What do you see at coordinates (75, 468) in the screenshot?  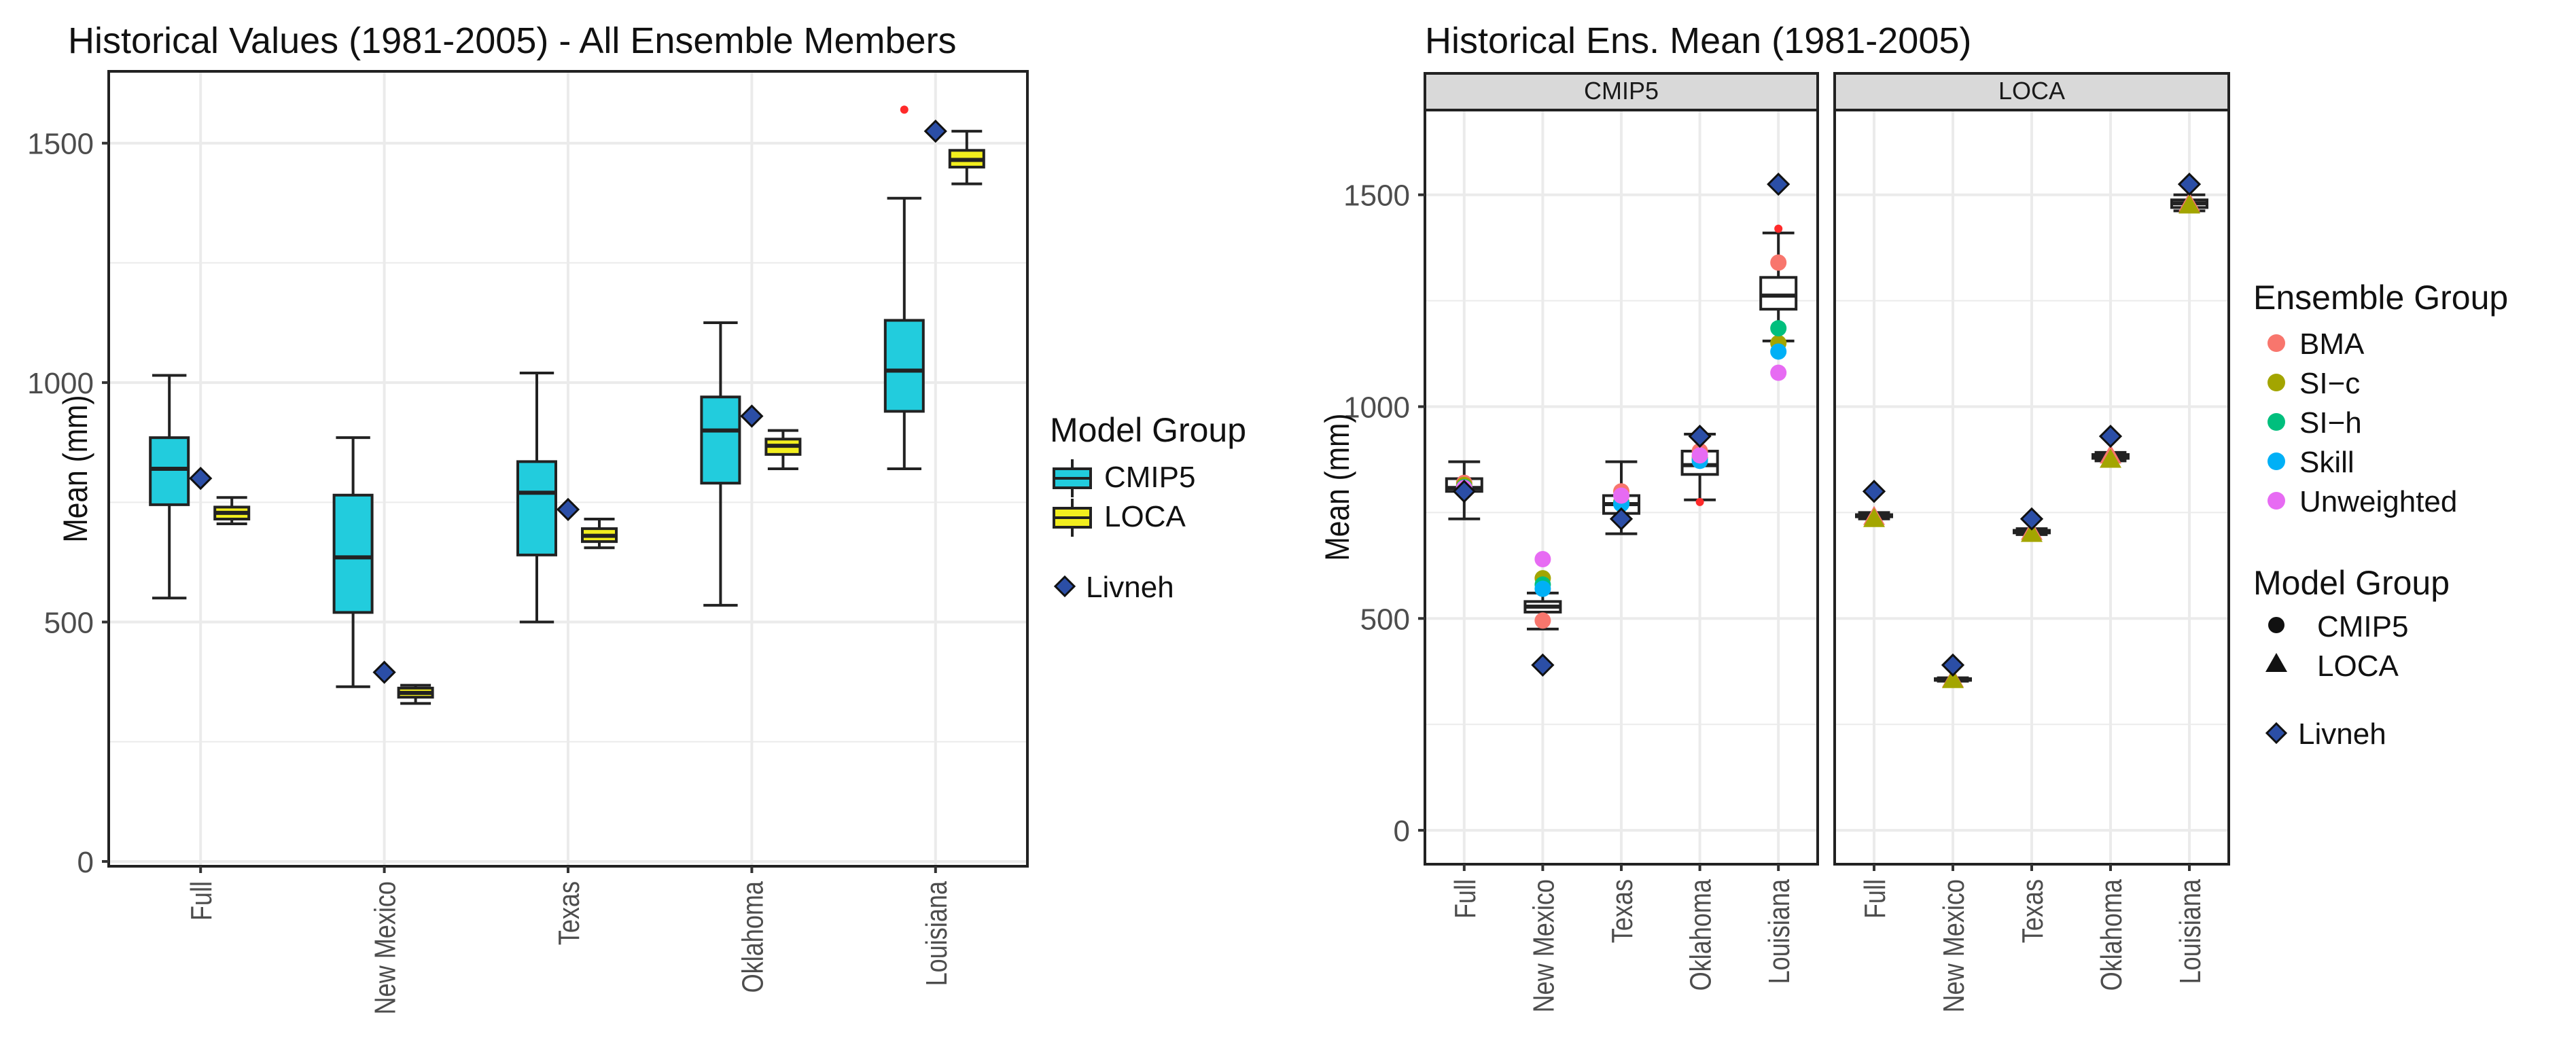 I see `chart-left-ylabel: Mean (mm)` at bounding box center [75, 468].